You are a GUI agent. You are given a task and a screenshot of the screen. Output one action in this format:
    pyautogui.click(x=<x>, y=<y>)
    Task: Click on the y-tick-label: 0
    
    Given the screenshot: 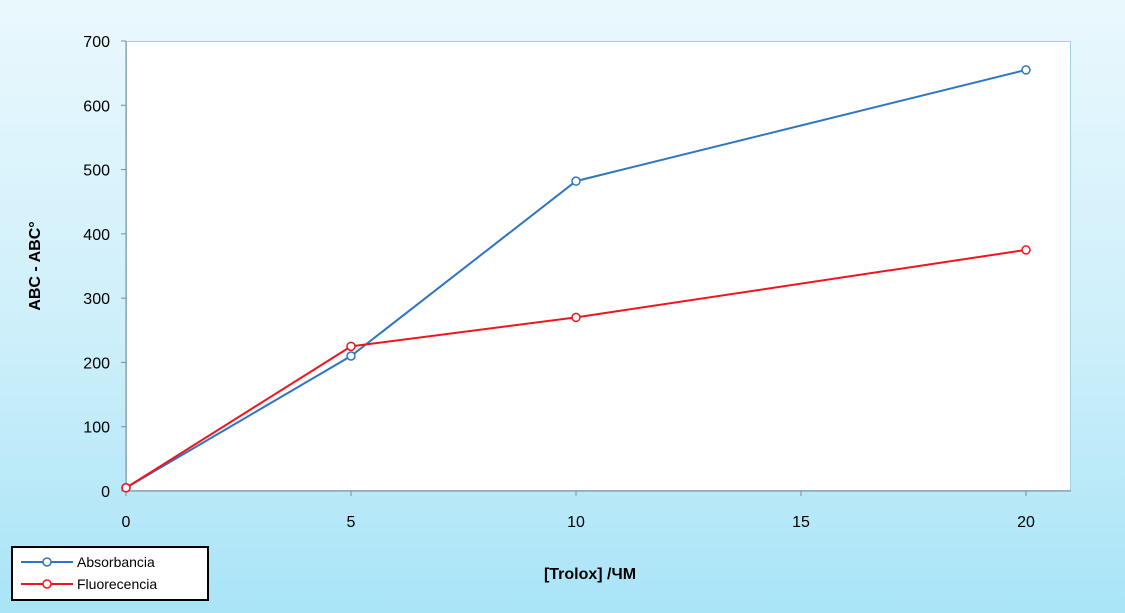 What is the action you would take?
    pyautogui.click(x=105, y=492)
    